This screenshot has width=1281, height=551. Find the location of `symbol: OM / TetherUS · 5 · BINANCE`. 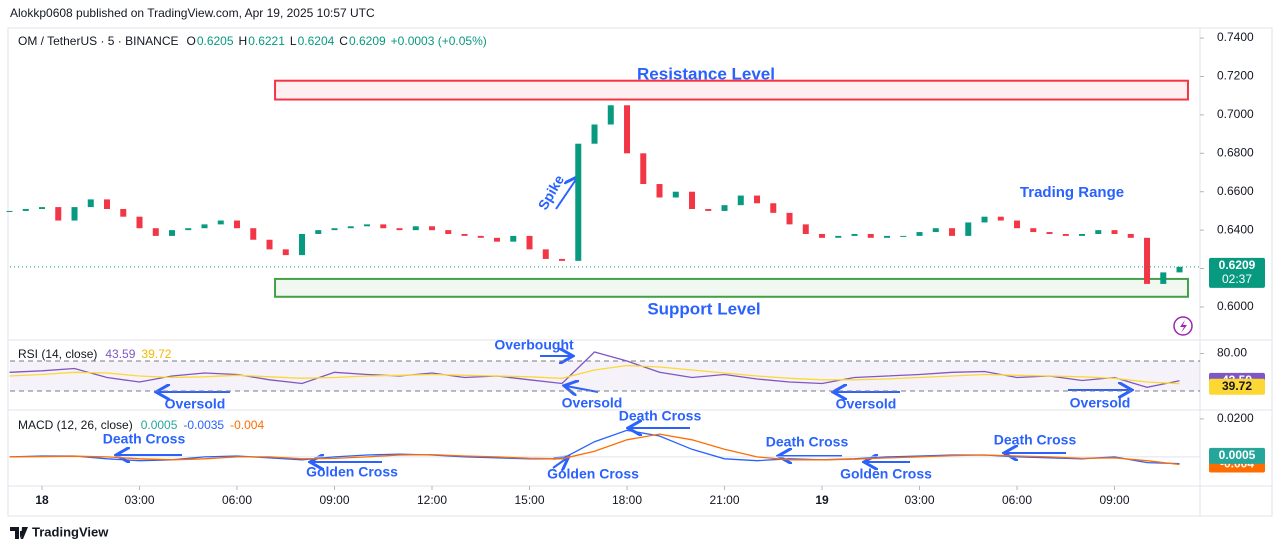

symbol: OM / TetherUS · 5 · BINANCE is located at coordinates (98, 41).